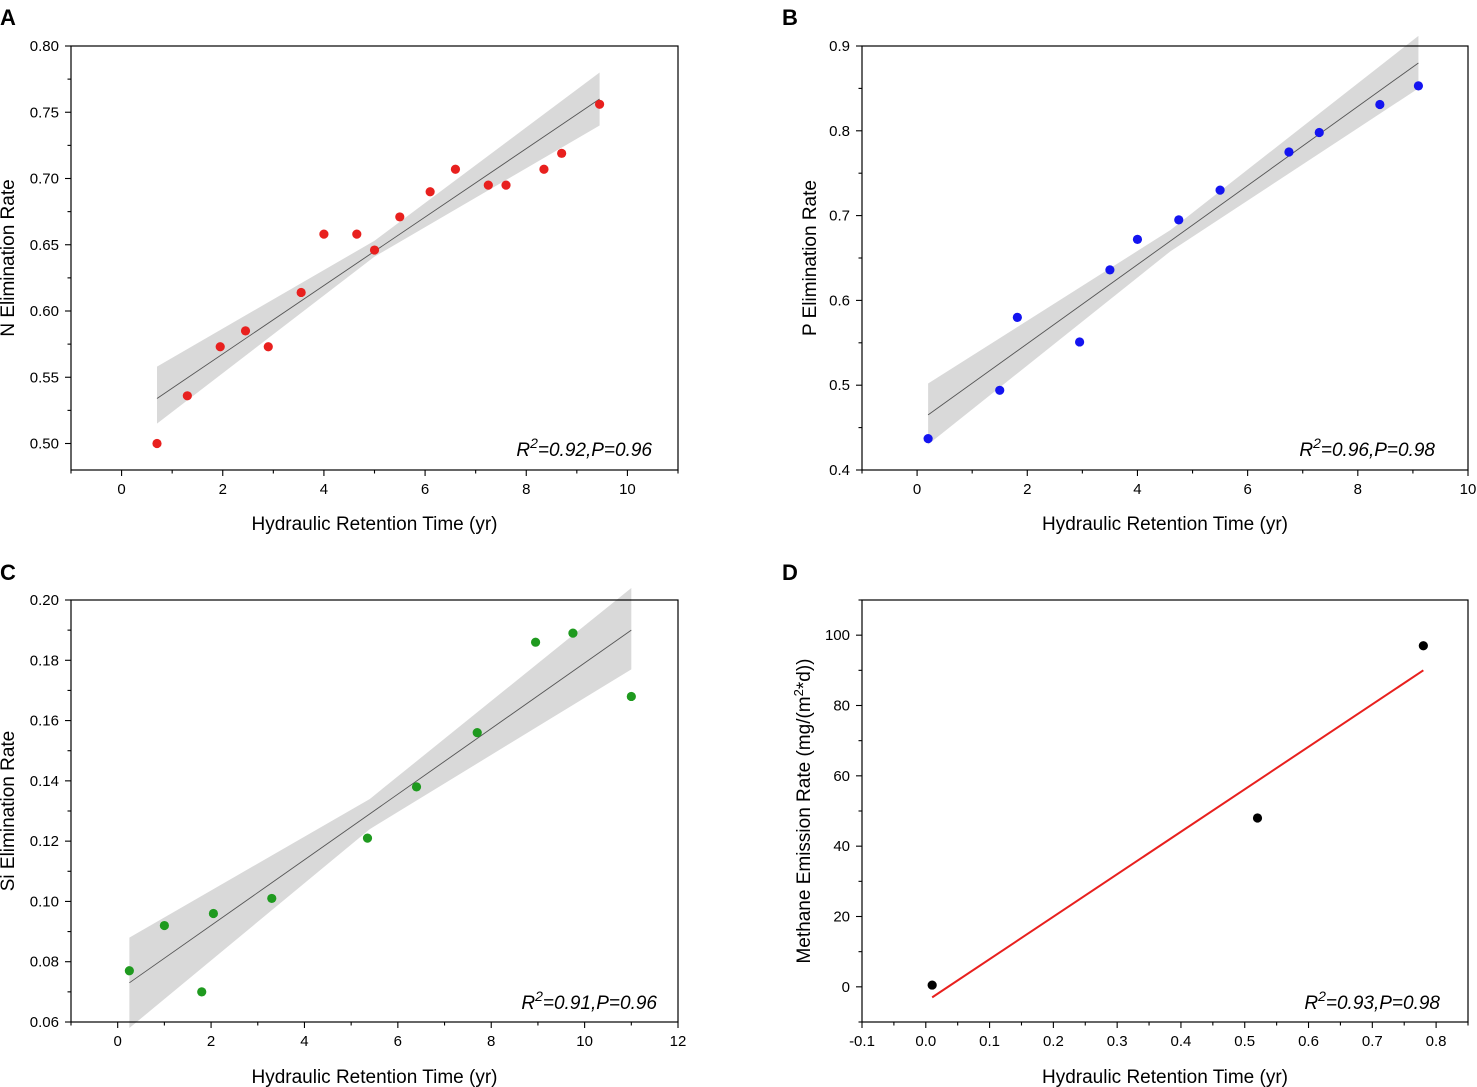 The width and height of the screenshot is (1477, 1087). Describe the element at coordinates (790, 17) in the screenshot. I see `panel-letter-b: B` at that location.